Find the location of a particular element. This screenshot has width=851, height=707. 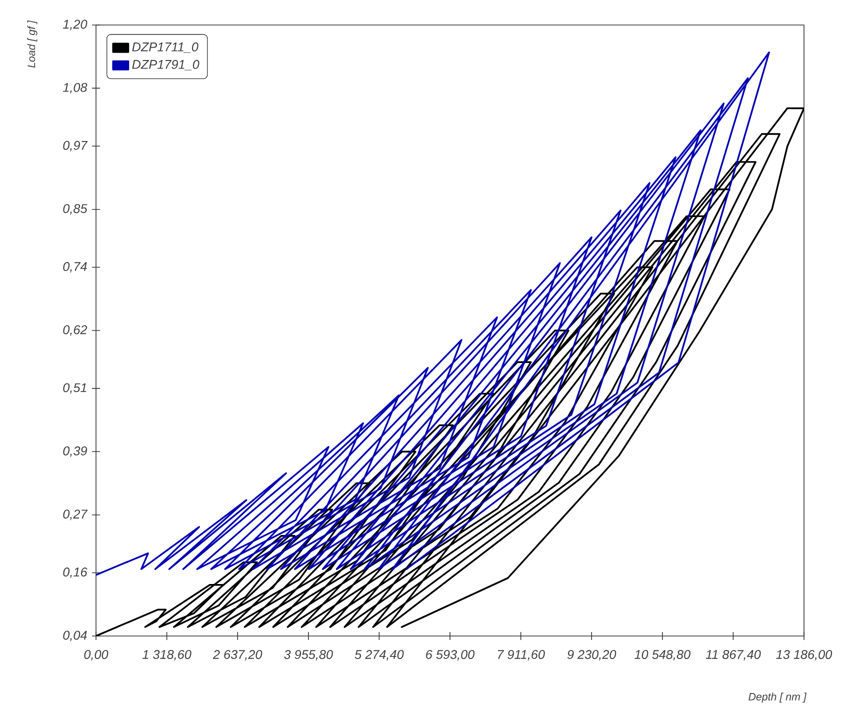

legend-label: DZP1711_0 is located at coordinates (165, 47).